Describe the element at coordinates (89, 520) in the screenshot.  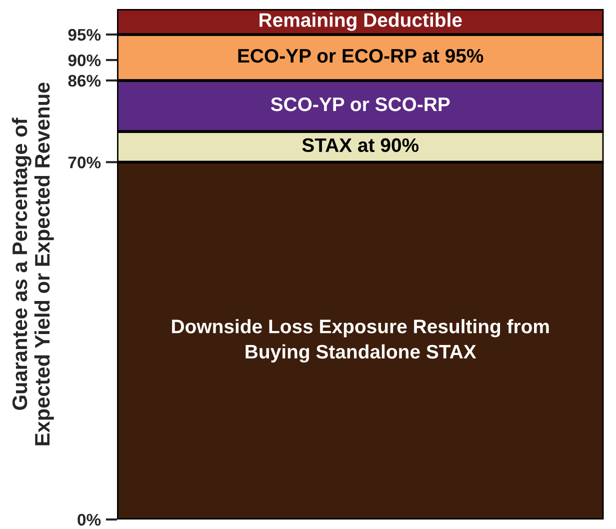
I see `y-tick-label: 0%` at that location.